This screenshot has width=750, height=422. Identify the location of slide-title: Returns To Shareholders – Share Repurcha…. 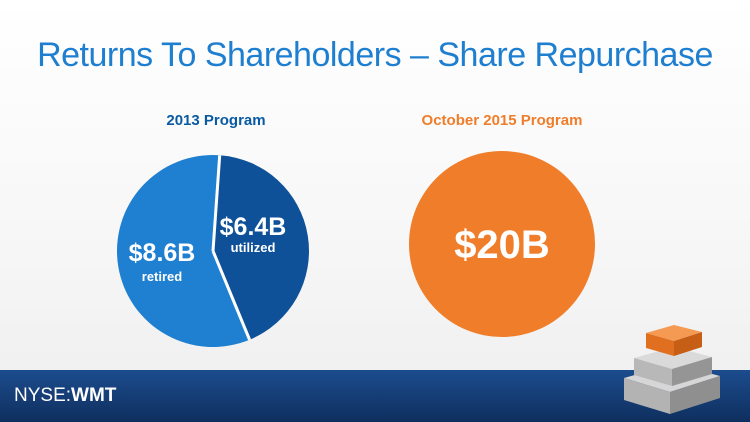
(375, 55).